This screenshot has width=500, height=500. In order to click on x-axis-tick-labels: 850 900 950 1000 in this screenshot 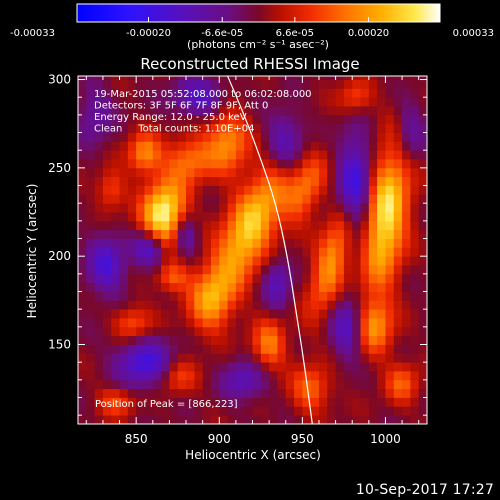, I will do `click(263, 439)`.